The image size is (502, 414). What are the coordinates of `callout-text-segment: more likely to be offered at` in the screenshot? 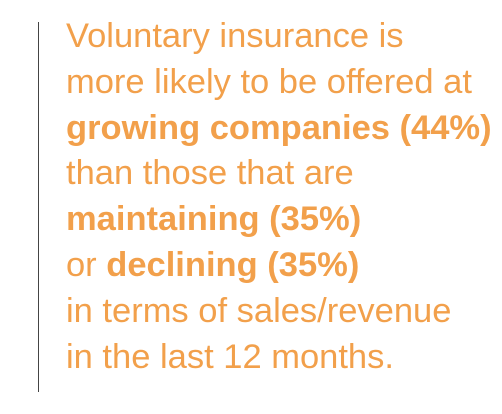 It's located at (269, 81).